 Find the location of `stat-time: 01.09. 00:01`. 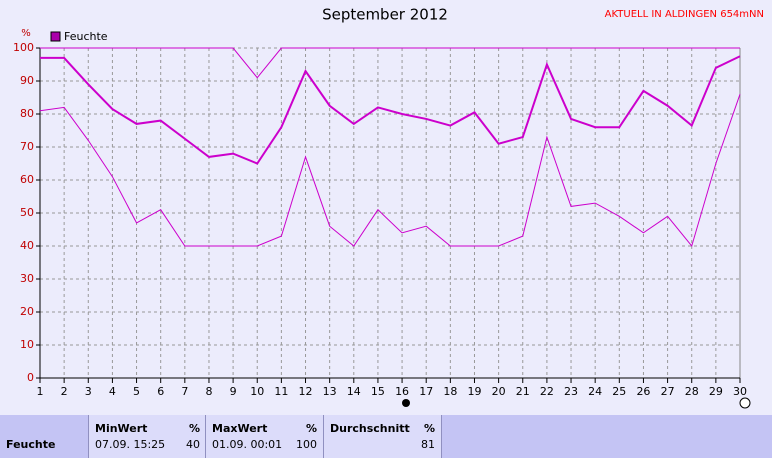

stat-time: 01.09. 00:01 is located at coordinates (247, 444).